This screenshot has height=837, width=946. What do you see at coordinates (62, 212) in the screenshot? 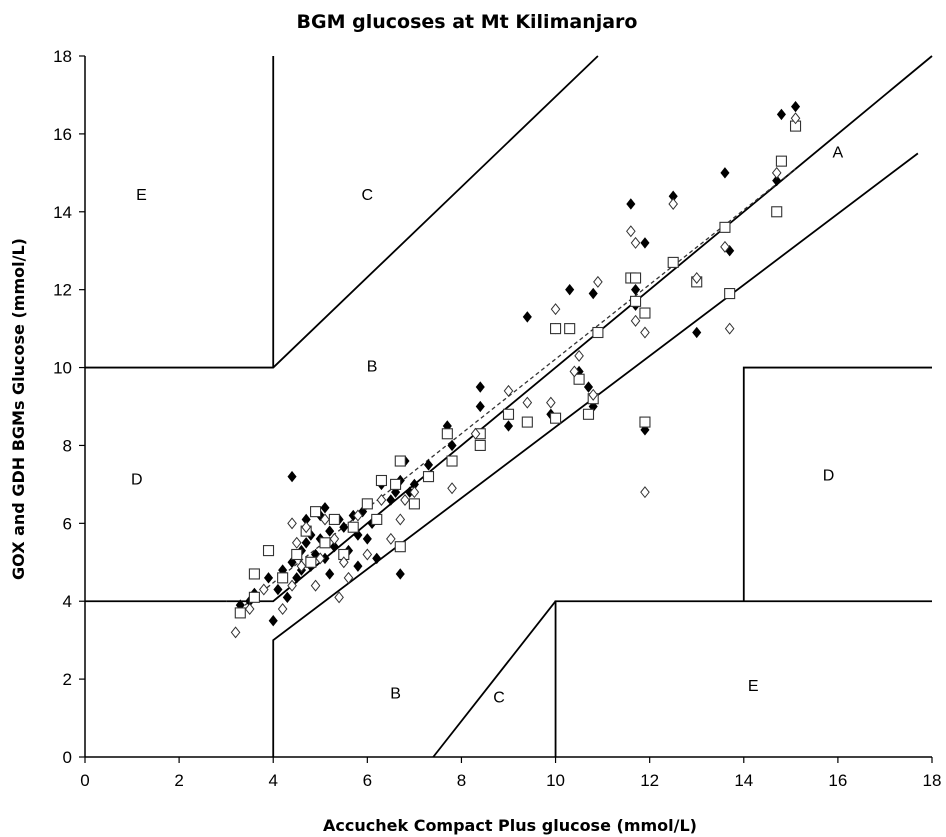
I see `y-tick-label: 14` at bounding box center [62, 212].